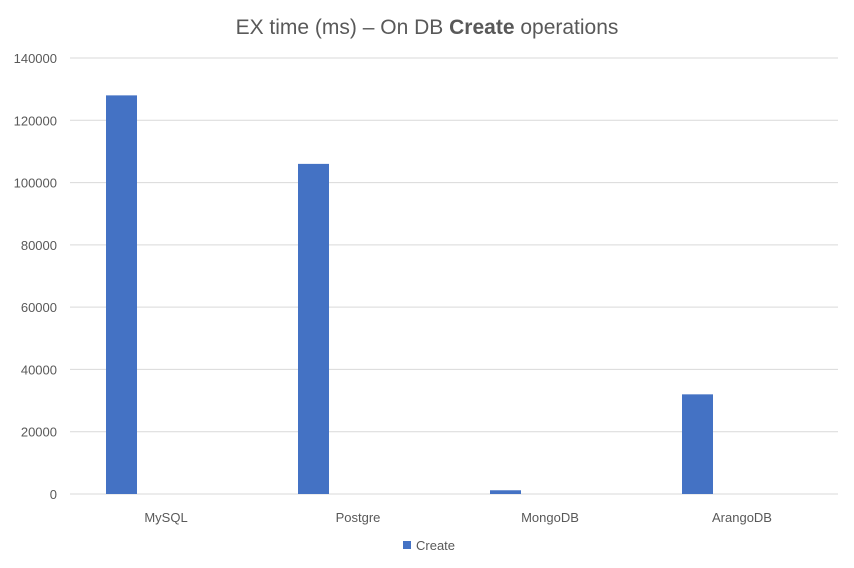 The image size is (854, 568). Describe the element at coordinates (35, 276) in the screenshot. I see `y-axis-tick-labels: 0 20000 40000 60000 80000 100000 120000 140000` at that location.